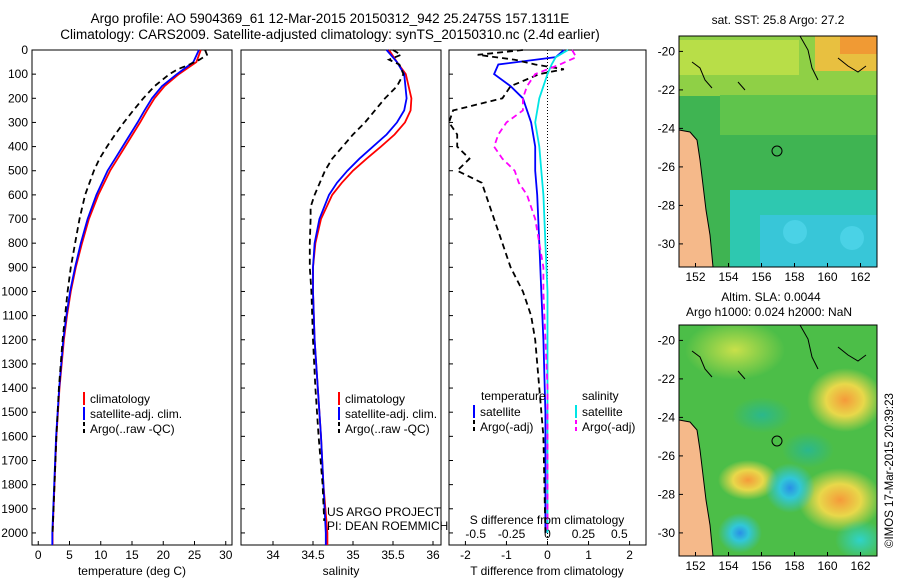  Describe the element at coordinates (18, 171) in the screenshot. I see `depth-tick-label: 500` at that location.